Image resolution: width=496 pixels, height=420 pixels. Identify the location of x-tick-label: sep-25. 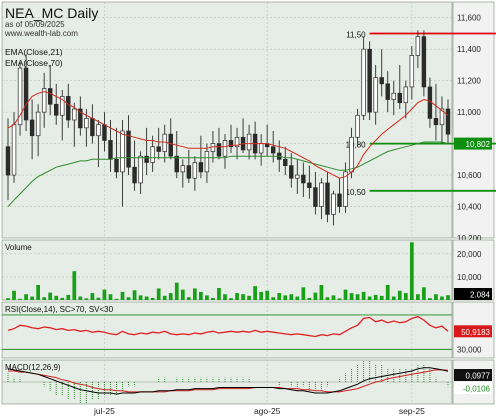
(412, 411).